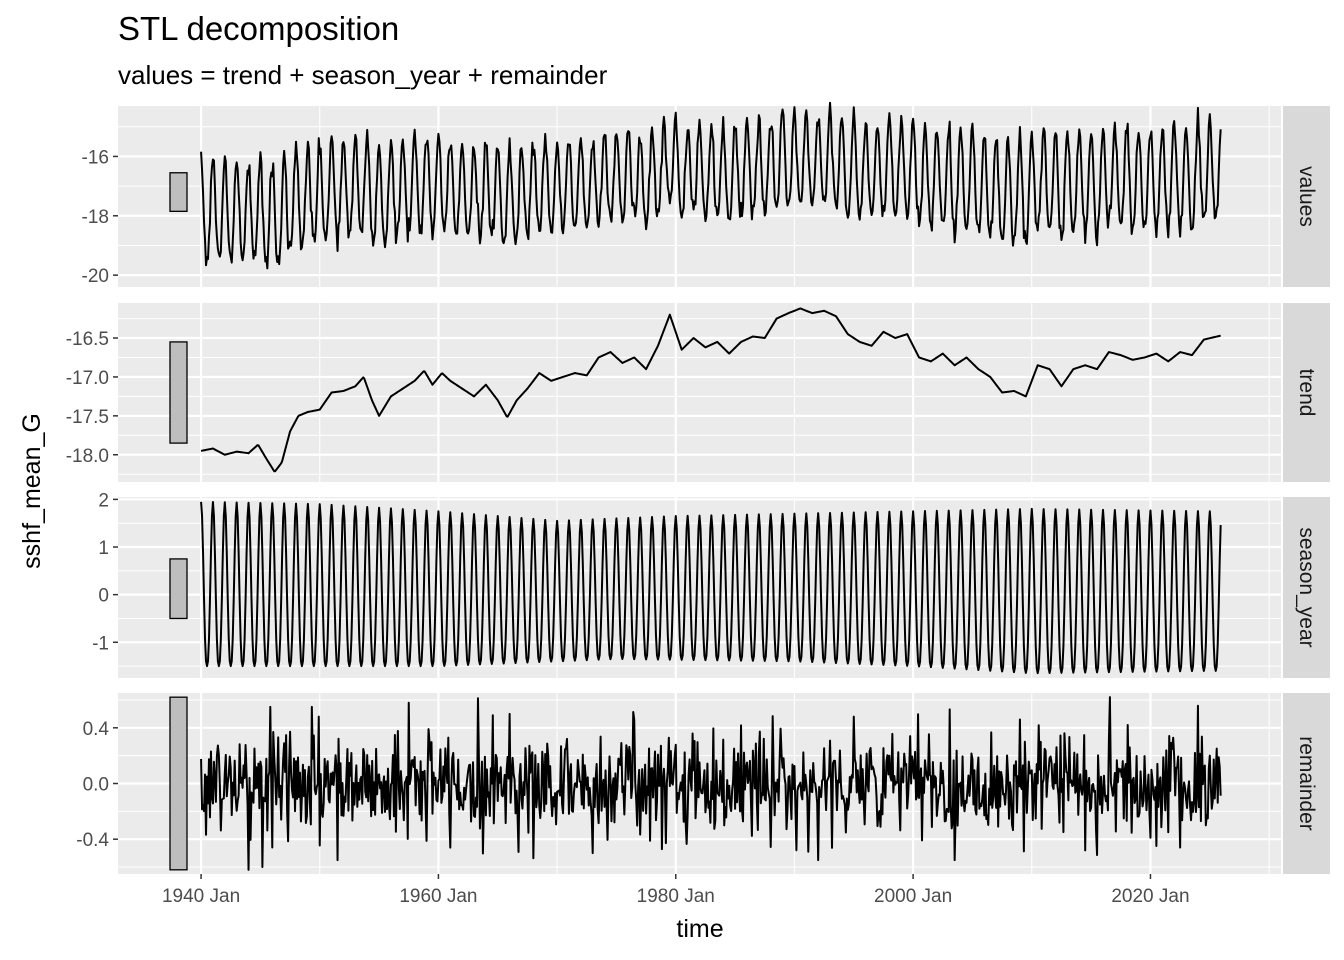  Describe the element at coordinates (363, 75) in the screenshot. I see `chart-subtitle: values = trend + season_year + remainder` at that location.